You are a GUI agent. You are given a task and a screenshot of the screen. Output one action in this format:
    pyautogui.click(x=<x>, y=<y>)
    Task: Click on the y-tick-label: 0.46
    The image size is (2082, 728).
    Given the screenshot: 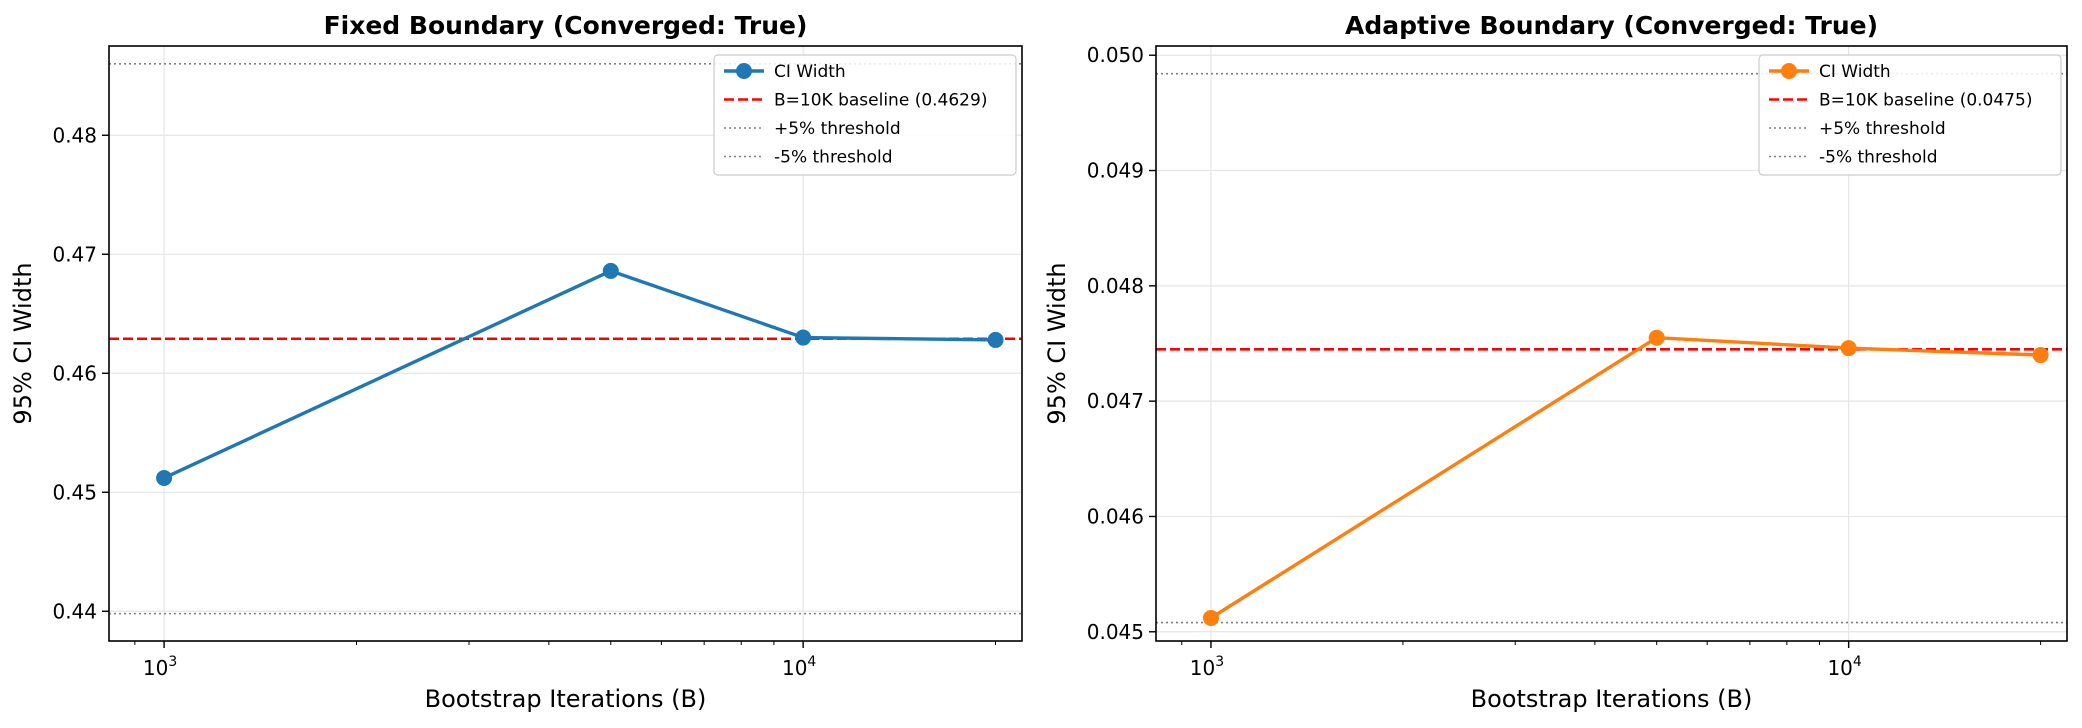 What is the action you would take?
    pyautogui.click(x=74, y=373)
    